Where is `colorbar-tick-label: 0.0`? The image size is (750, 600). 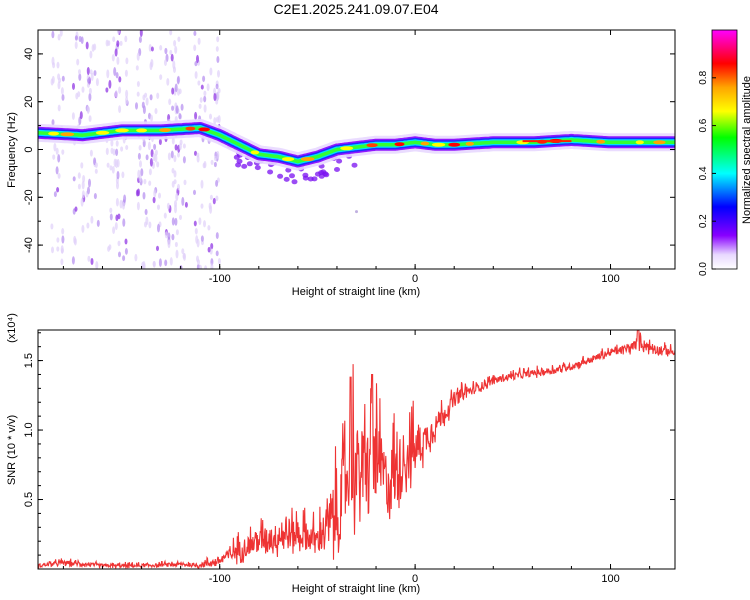 colorbar-tick-label: 0.0 is located at coordinates (703, 269).